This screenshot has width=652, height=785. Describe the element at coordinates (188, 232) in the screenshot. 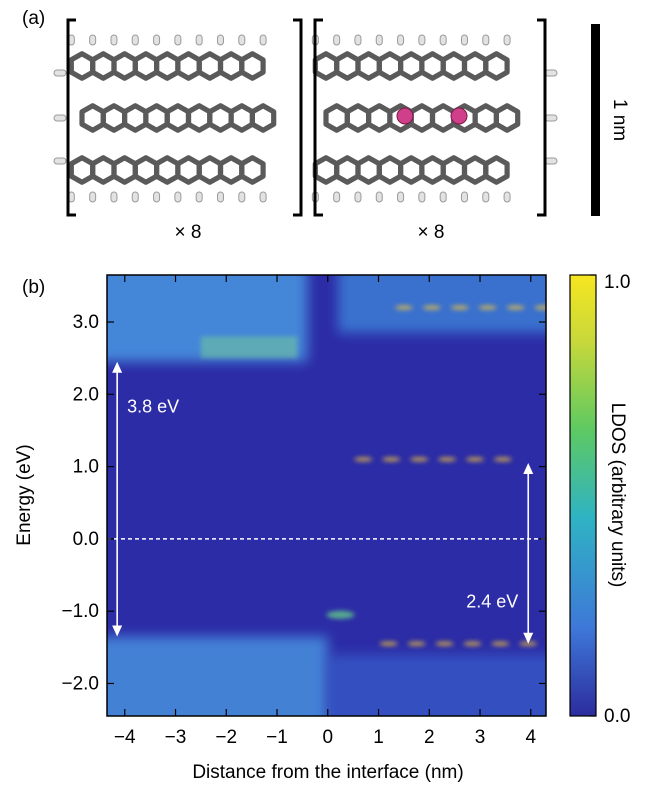

I see `left-segment-multiplier: × 8` at that location.